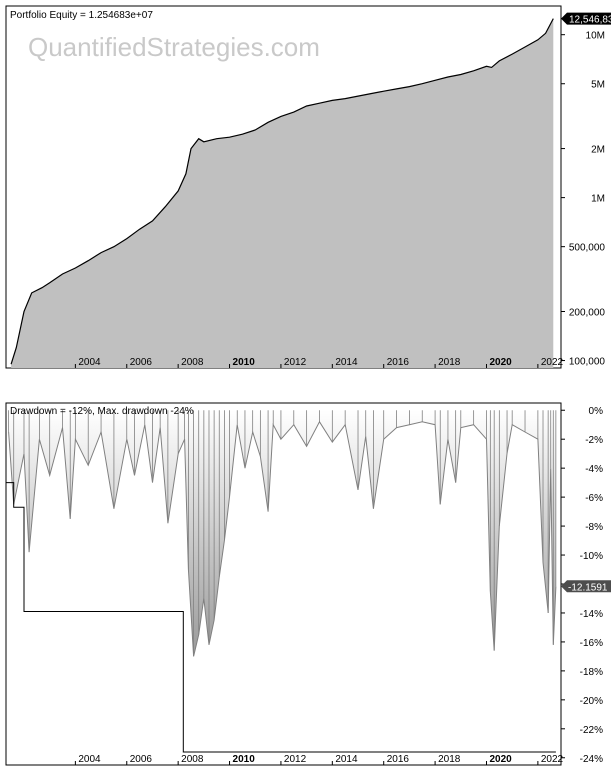 The width and height of the screenshot is (612, 778). I want to click on equity-y-tick-label: 500,000, so click(587, 248).